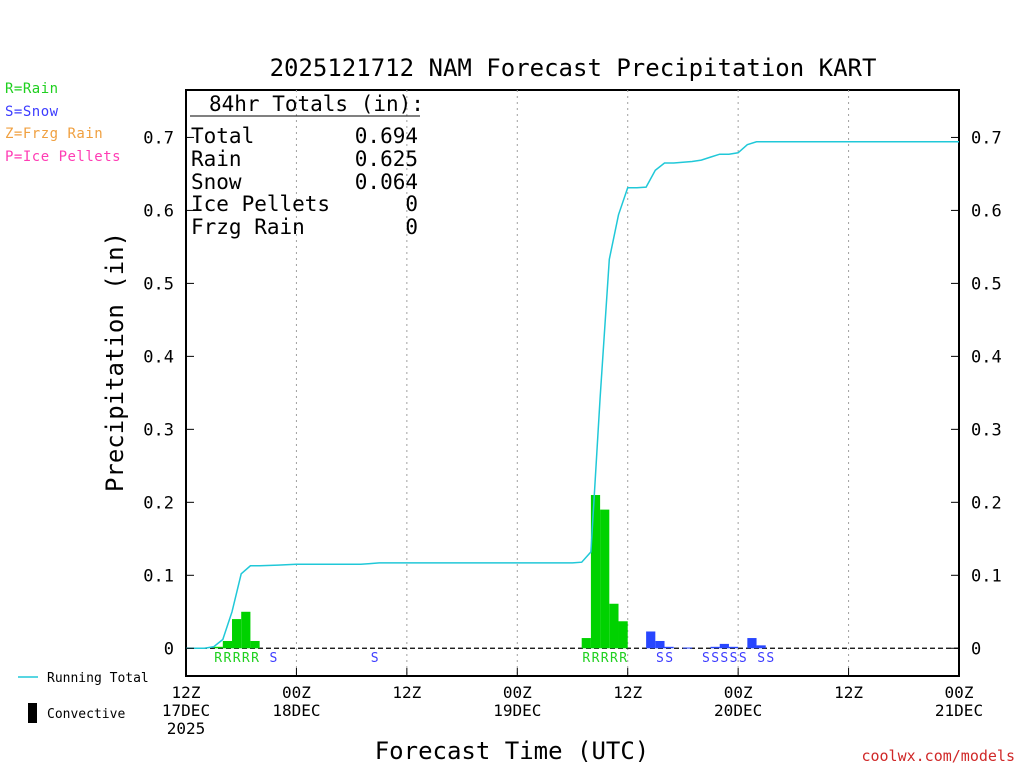  What do you see at coordinates (386, 182) in the screenshot?
I see `totals-value: 0.064` at bounding box center [386, 182].